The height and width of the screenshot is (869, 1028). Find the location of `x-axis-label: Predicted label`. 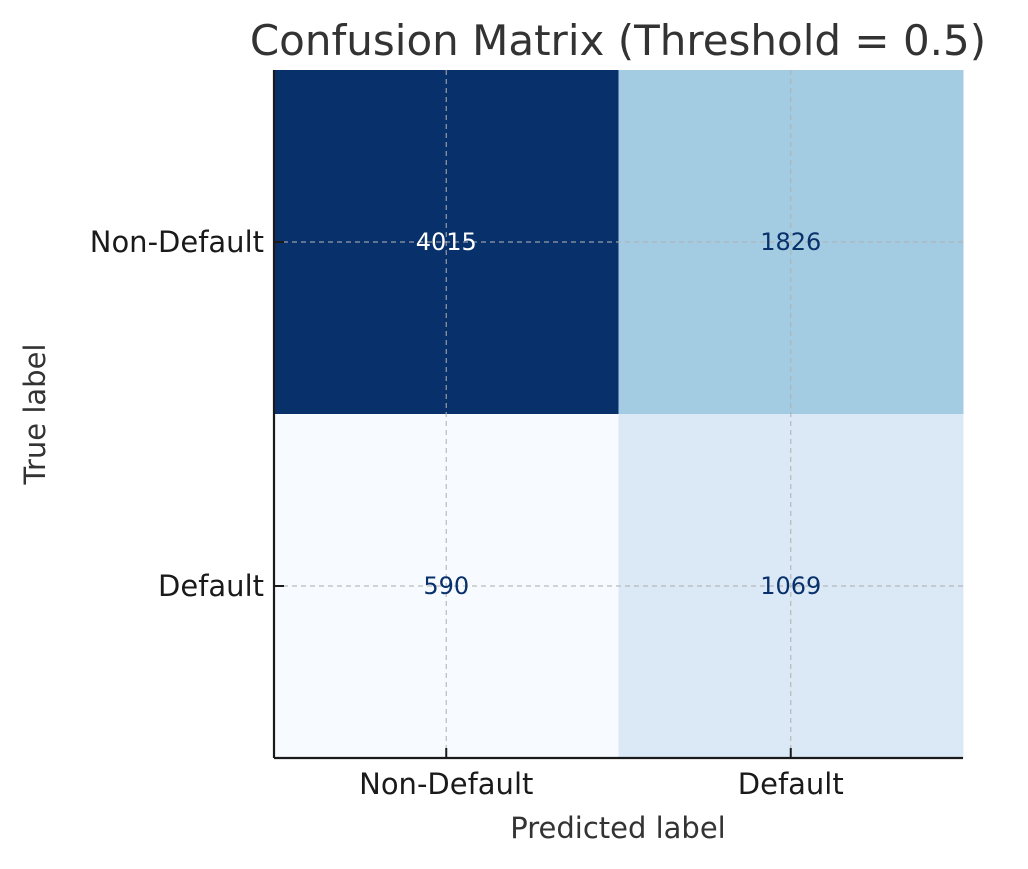

x-axis-label: Predicted label is located at coordinates (618, 828).